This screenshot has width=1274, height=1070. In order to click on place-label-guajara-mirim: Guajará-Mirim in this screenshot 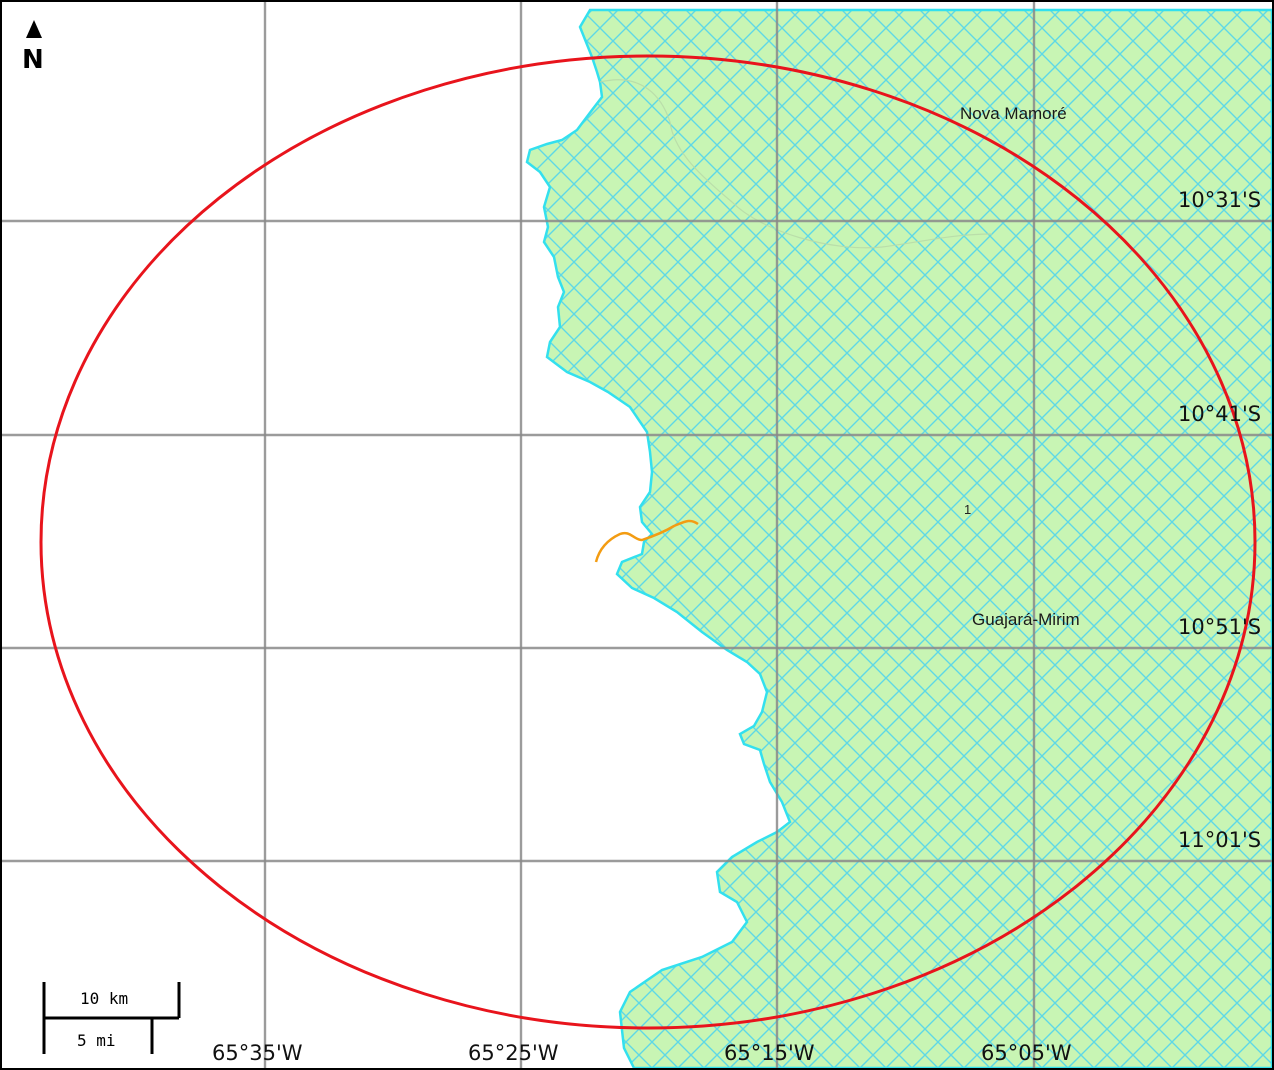, I will do `click(1026, 619)`.